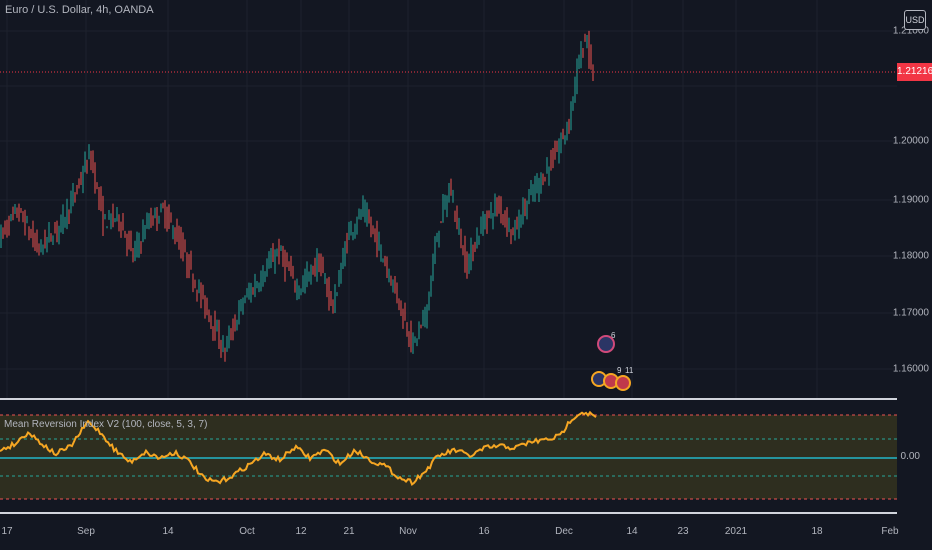  I want to click on time-tick: 18, so click(817, 531).